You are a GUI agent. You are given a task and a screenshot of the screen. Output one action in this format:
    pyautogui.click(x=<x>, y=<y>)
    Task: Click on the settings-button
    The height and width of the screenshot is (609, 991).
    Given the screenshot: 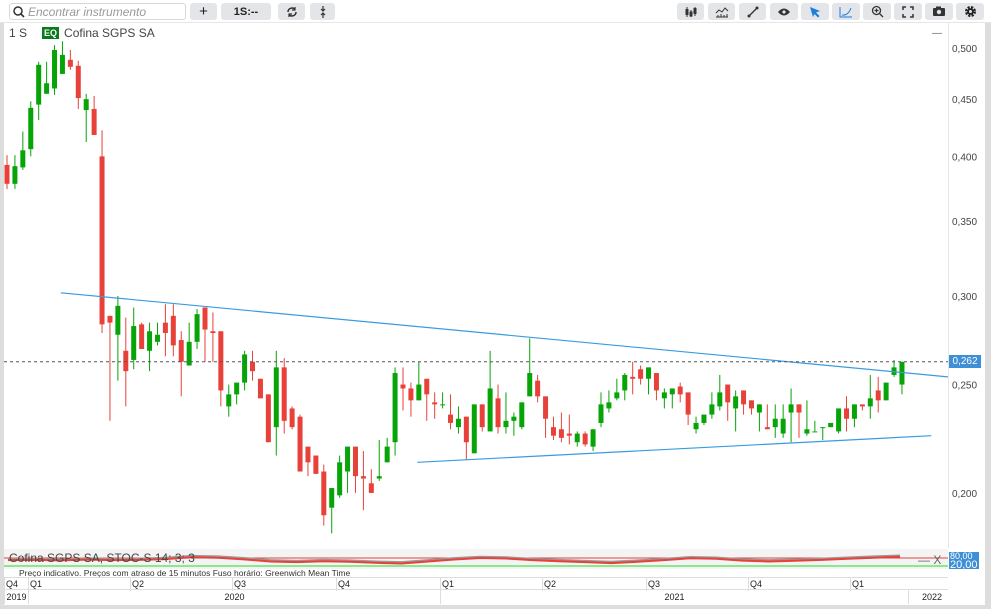 What is the action you would take?
    pyautogui.click(x=970, y=11)
    